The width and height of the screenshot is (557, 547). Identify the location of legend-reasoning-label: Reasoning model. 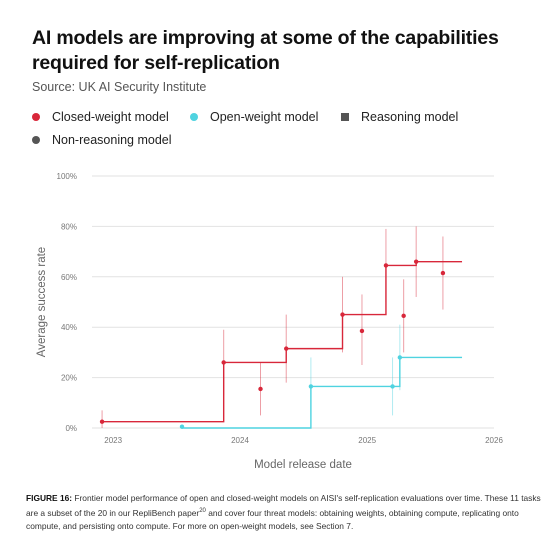
(410, 117).